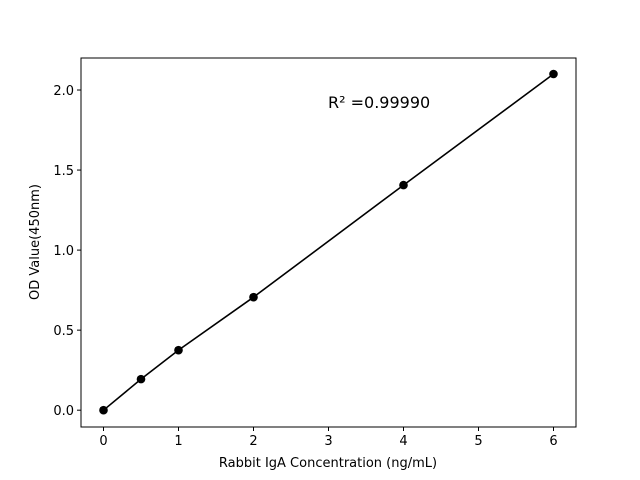  I want to click on y-tick-label: 2.0, so click(63, 91).